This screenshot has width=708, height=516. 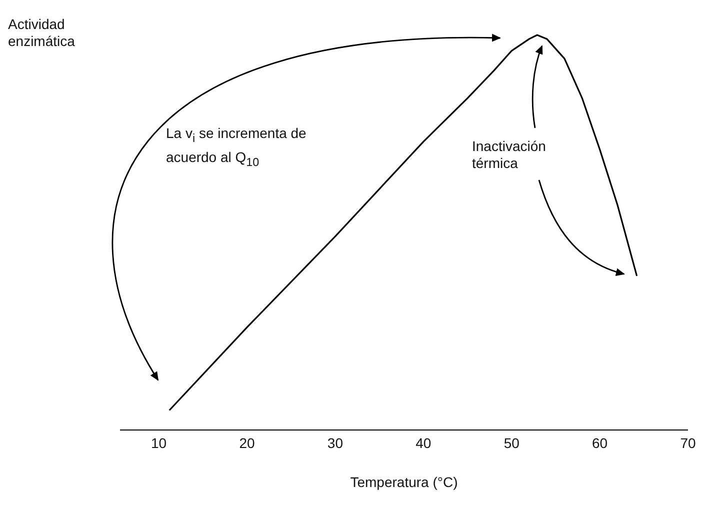 What do you see at coordinates (237, 147) in the screenshot?
I see `annotation: La v$_{i}$ se incrementa de acuerdo al Q$_{10}$` at bounding box center [237, 147].